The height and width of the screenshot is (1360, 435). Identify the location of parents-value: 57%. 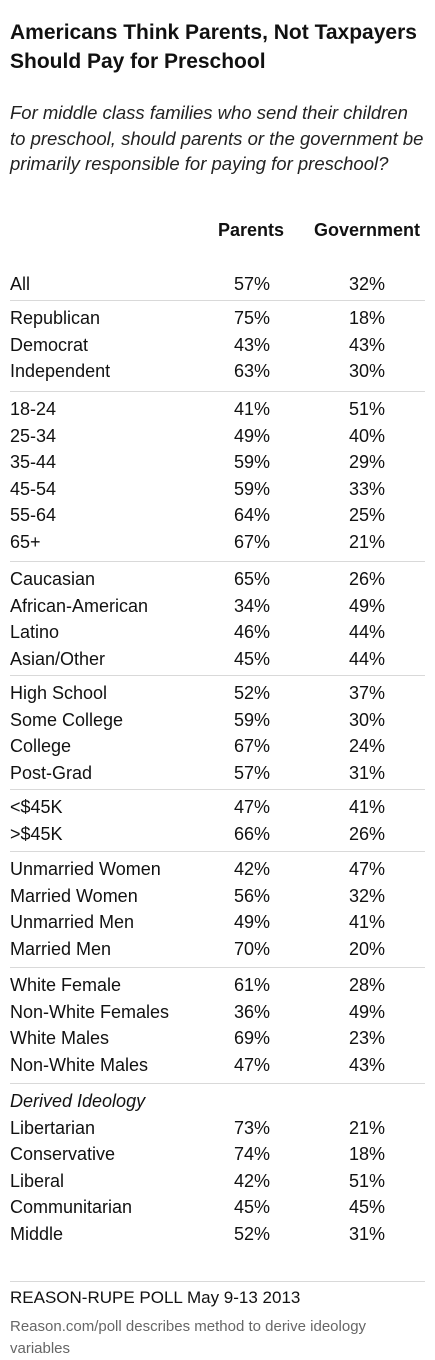
(251, 772).